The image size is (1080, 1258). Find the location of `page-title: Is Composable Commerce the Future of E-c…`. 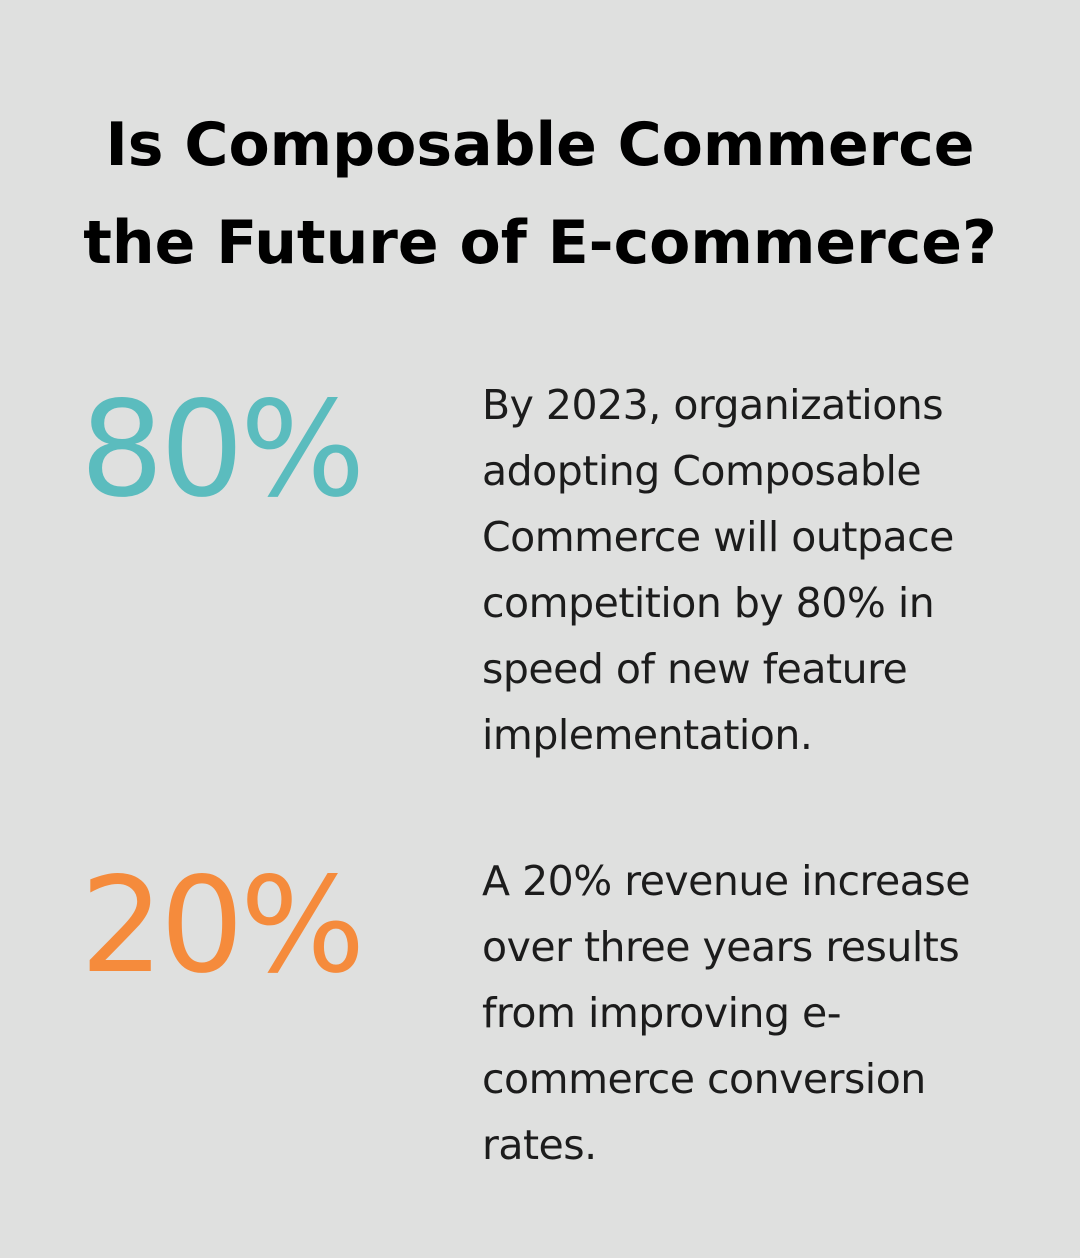

page-title: Is Composable Commerce the Future of E-c… is located at coordinates (540, 194).